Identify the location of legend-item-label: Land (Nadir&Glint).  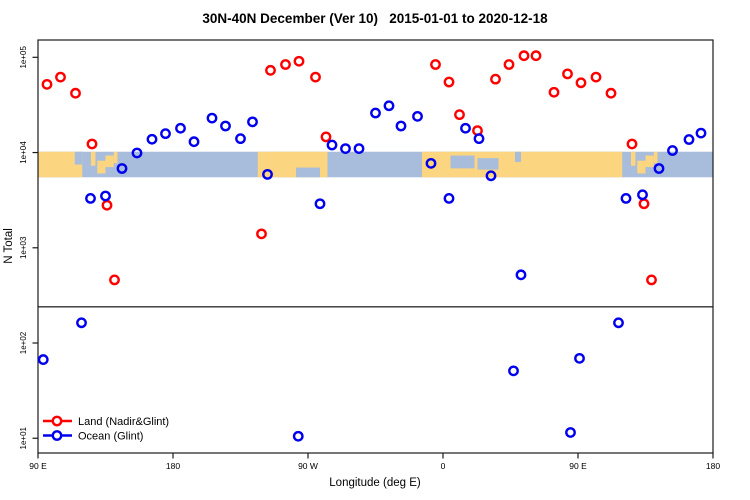
(123, 422).